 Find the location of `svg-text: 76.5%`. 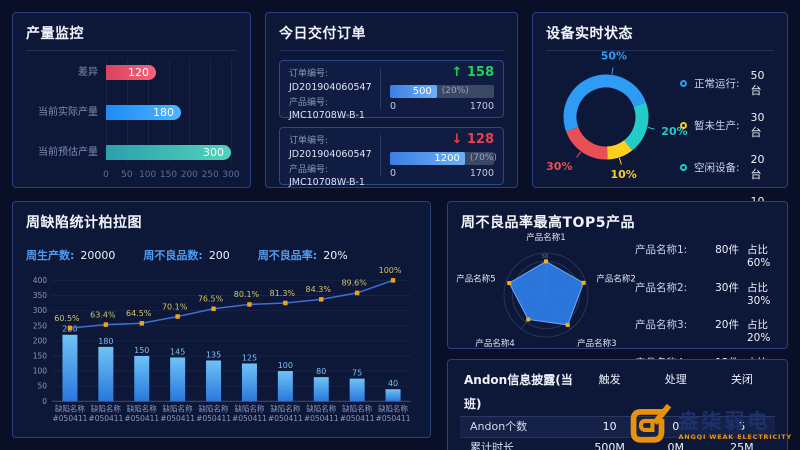

svg-text: 76.5% is located at coordinates (211, 299).